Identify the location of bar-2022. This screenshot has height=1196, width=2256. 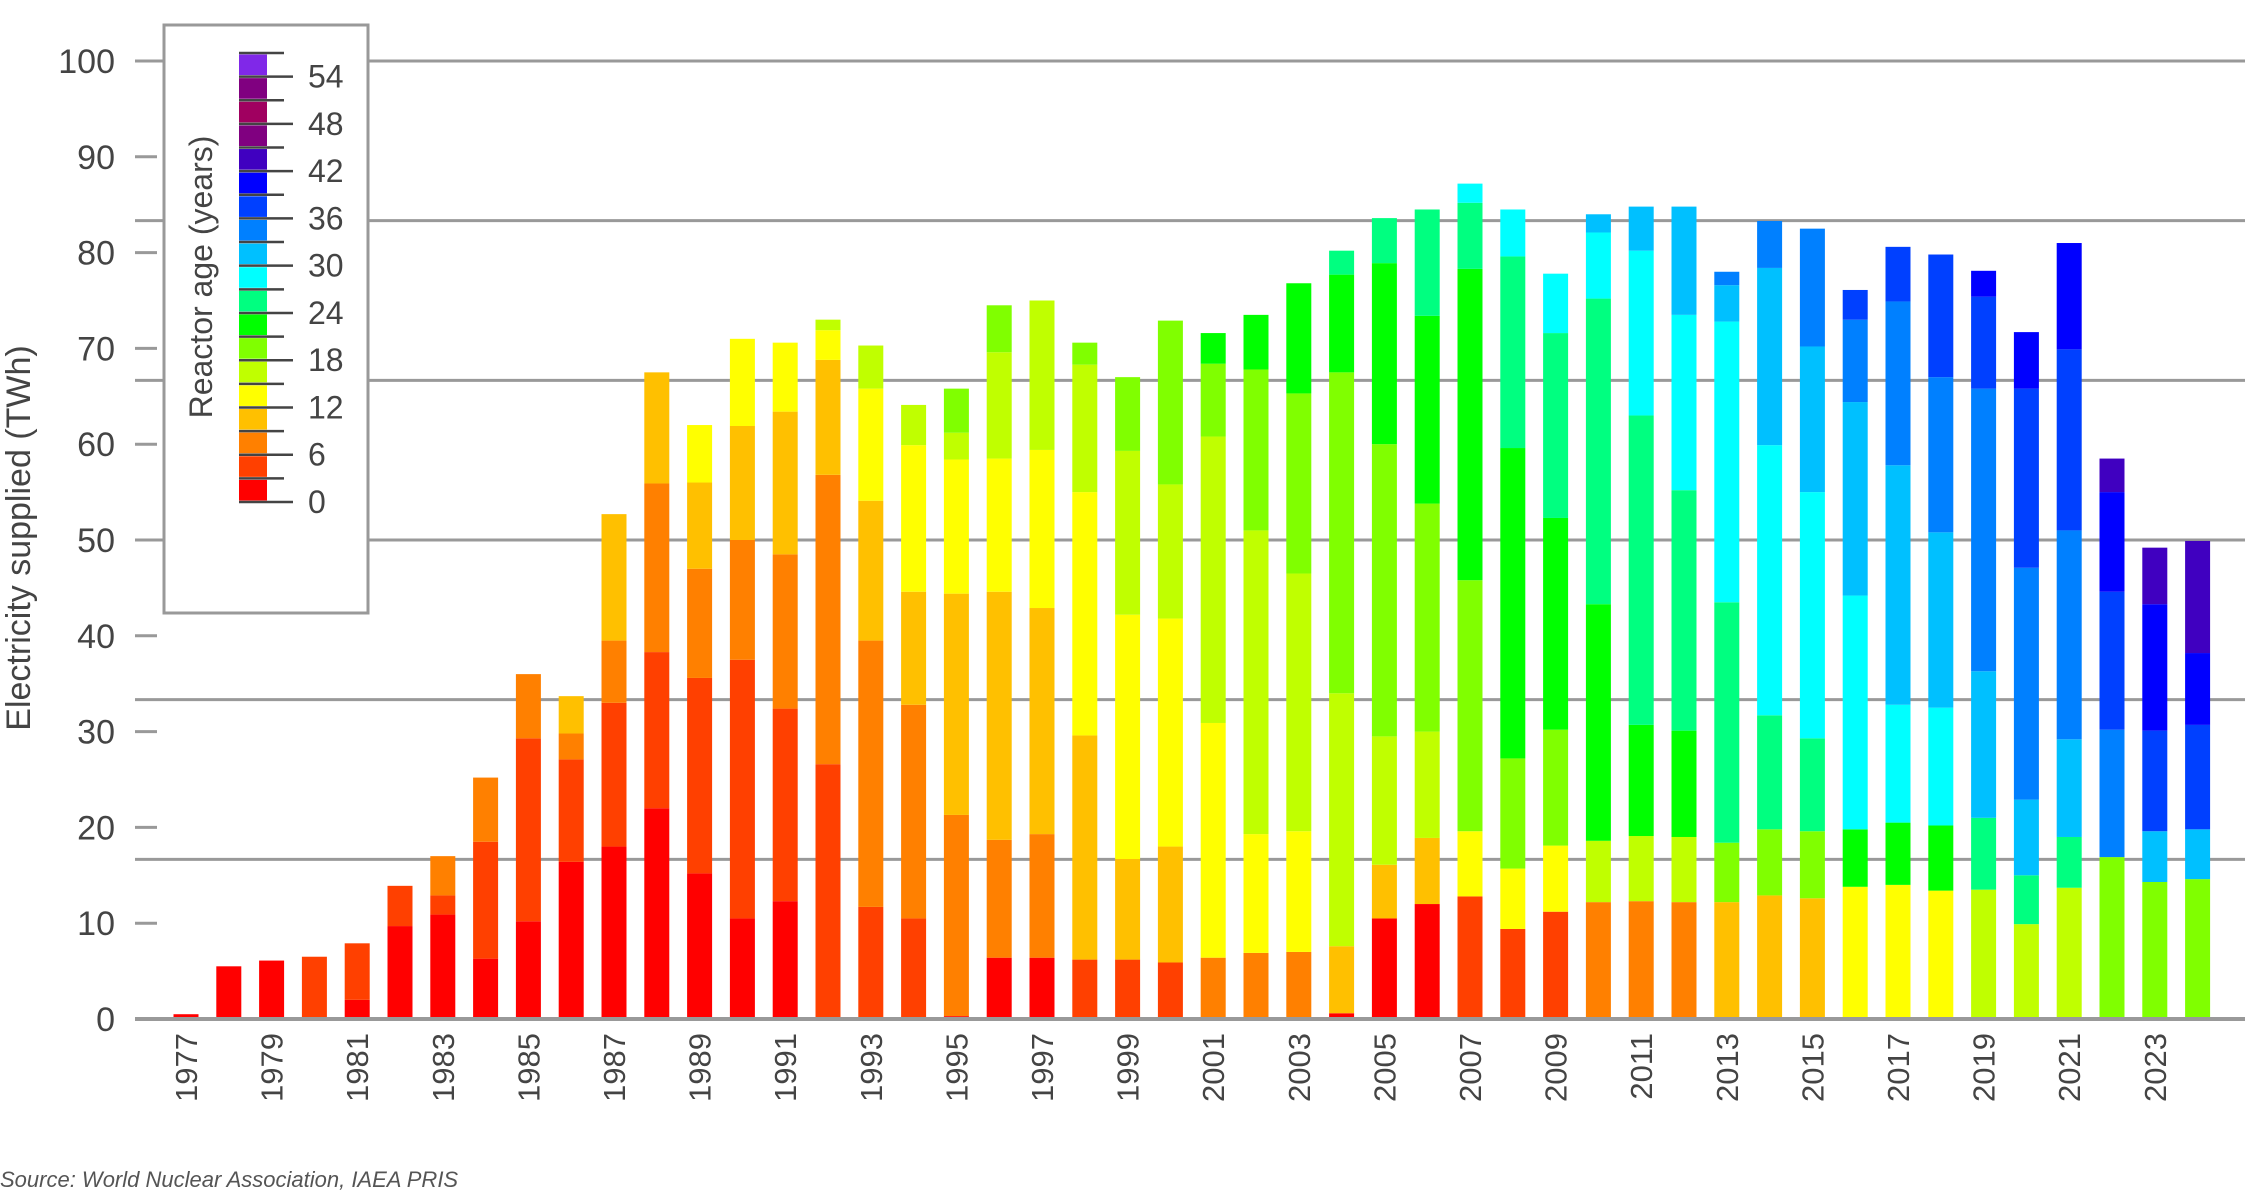
(2112, 738).